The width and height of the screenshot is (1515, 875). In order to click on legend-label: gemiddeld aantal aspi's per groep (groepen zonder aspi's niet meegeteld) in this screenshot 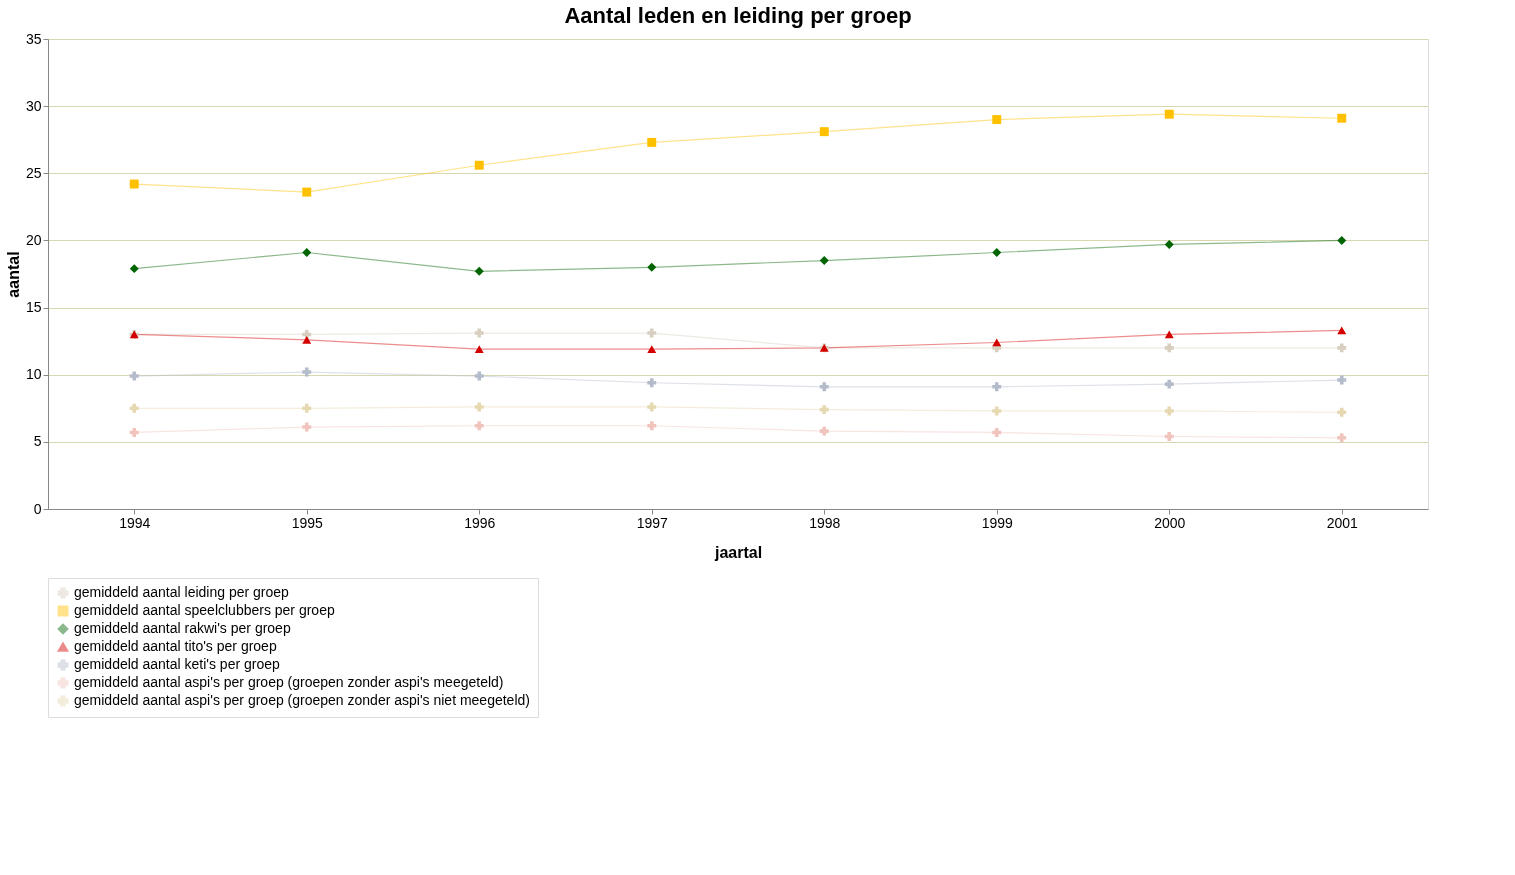, I will do `click(302, 700)`.